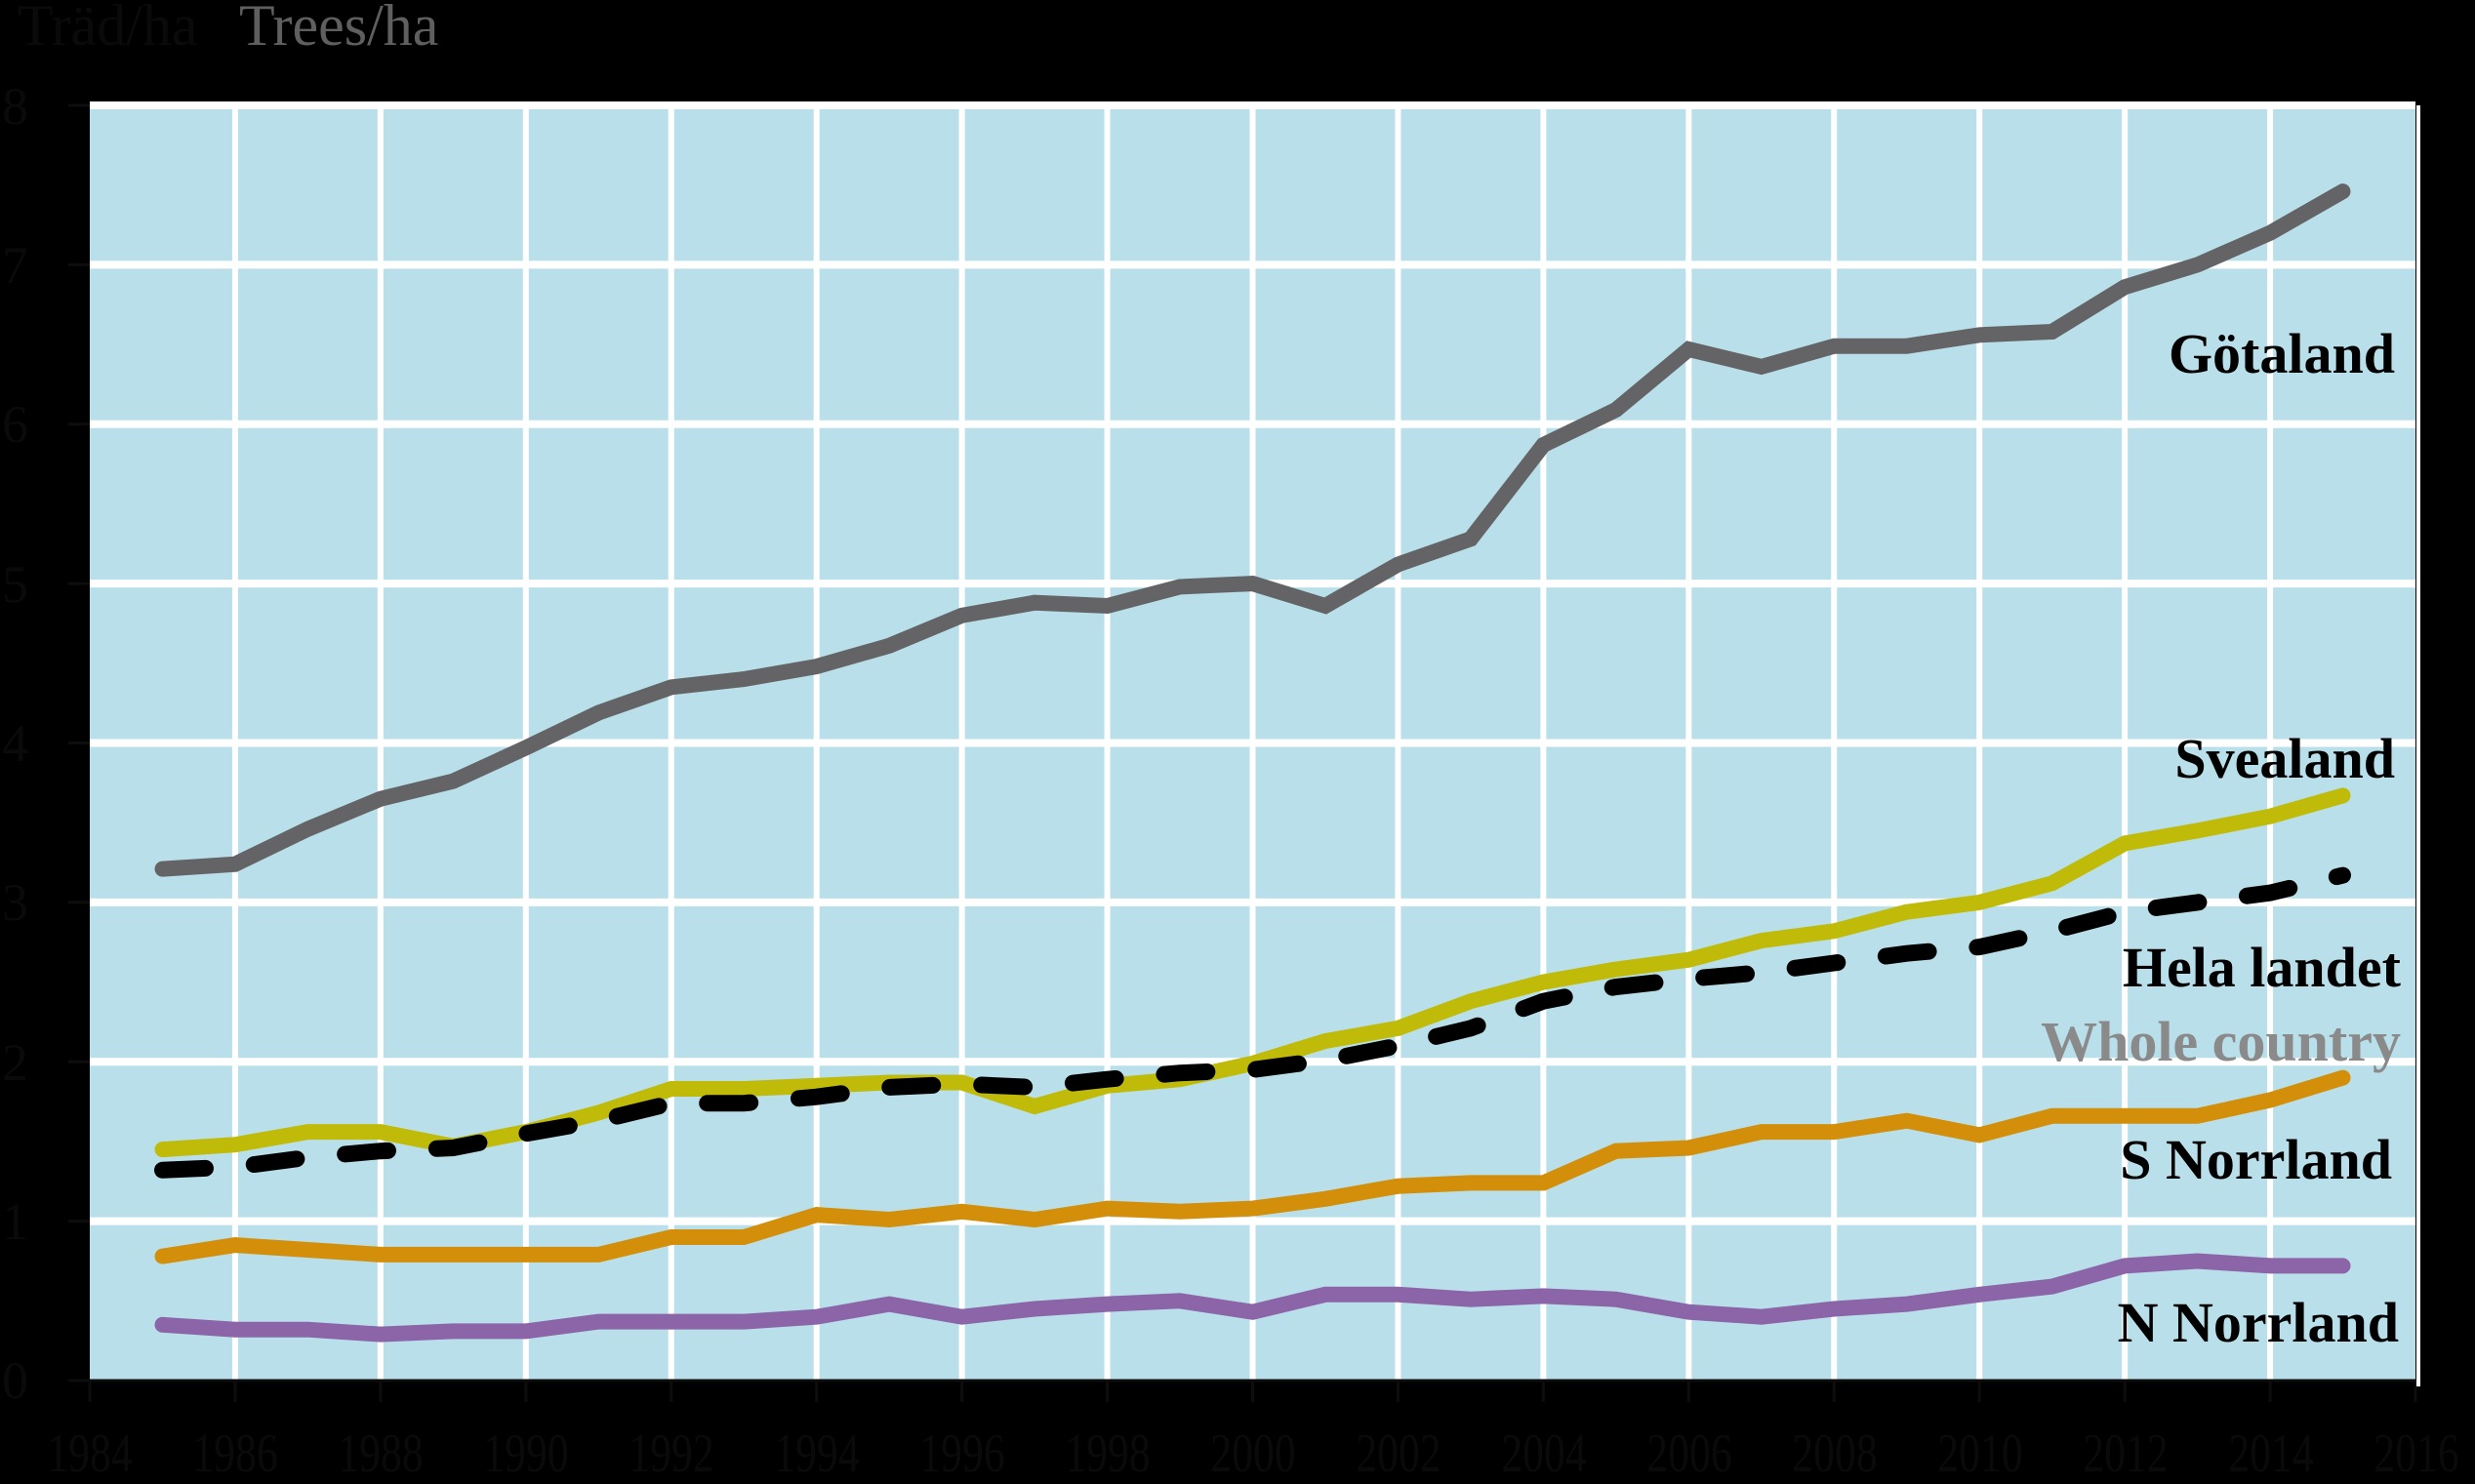 The width and height of the screenshot is (2475, 1484). I want to click on x-tick-label: 2008, so click(1835, 1454).